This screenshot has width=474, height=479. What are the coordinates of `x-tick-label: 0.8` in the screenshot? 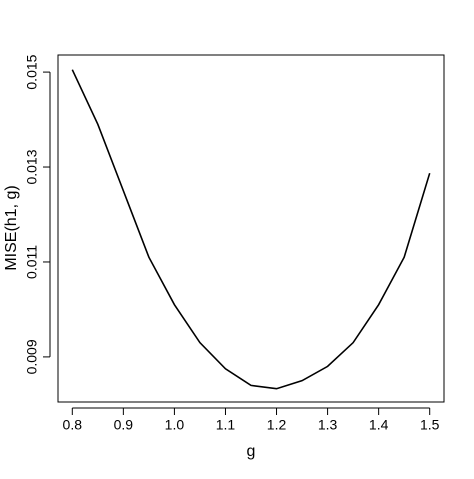 It's located at (73, 425).